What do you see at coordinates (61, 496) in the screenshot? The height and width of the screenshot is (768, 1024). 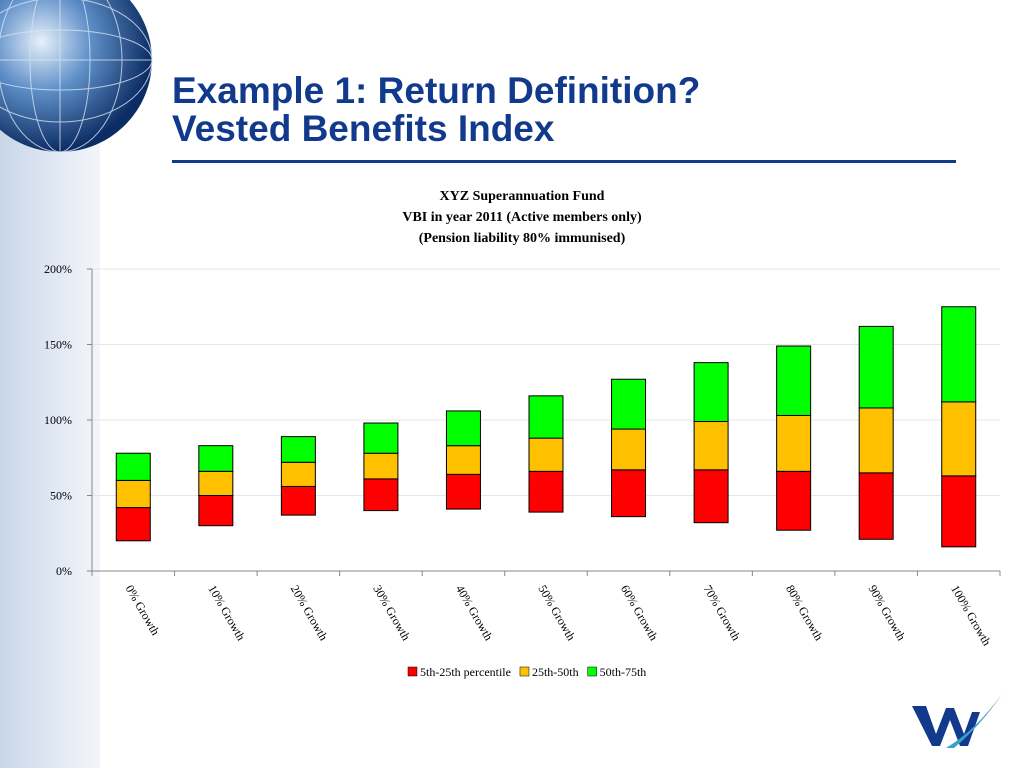 I see `y-tick-label: 50%` at bounding box center [61, 496].